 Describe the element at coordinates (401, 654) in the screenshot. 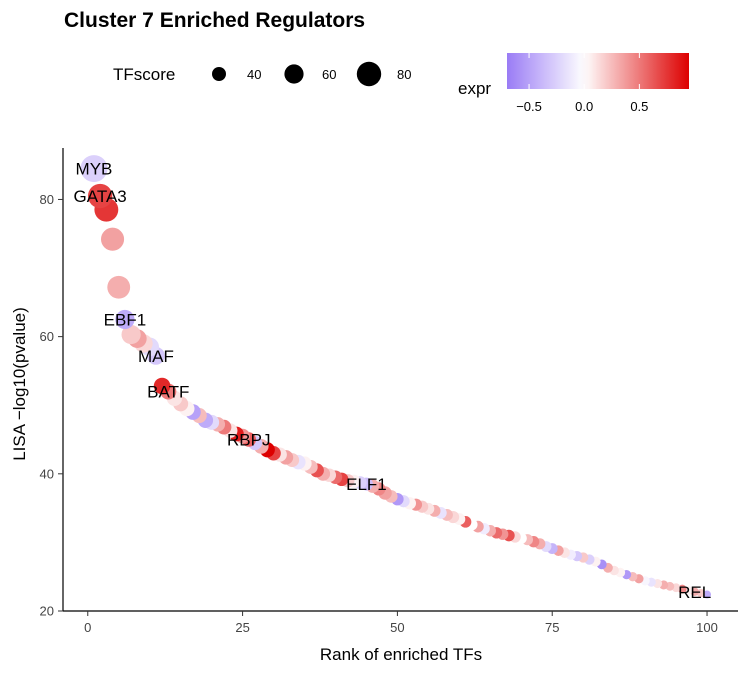

I see `x-axis-title: Rank of enriched TFs` at that location.